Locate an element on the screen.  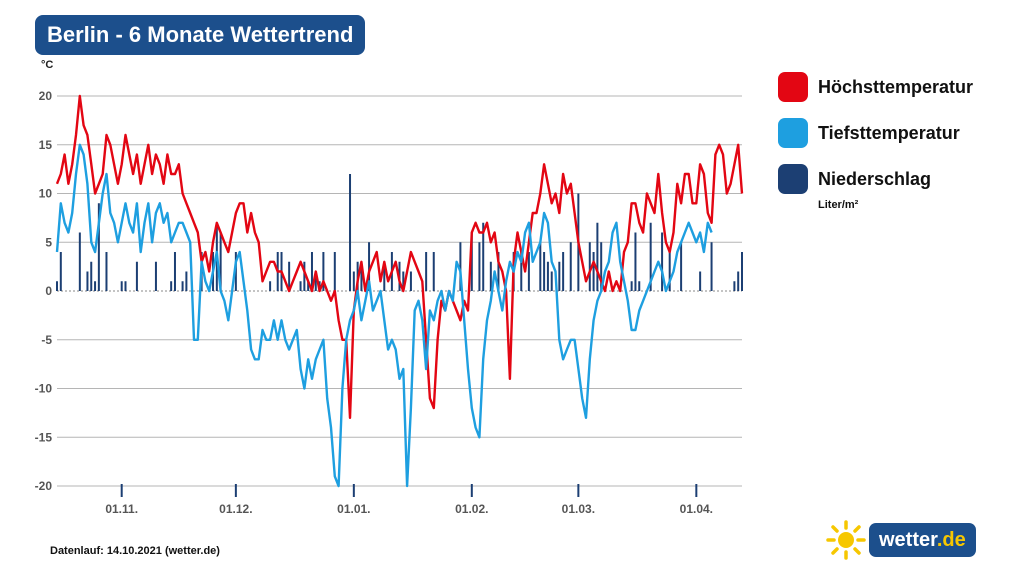
legend-precip-unit: Liter/m² is located at coordinates (838, 205).